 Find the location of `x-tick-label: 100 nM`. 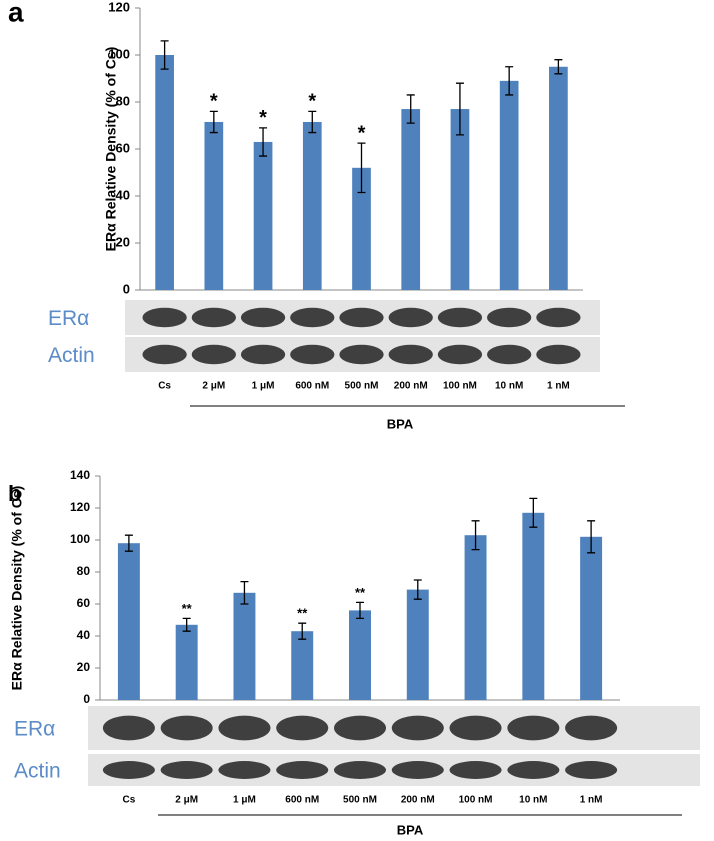

x-tick-label: 100 nM is located at coordinates (460, 386).